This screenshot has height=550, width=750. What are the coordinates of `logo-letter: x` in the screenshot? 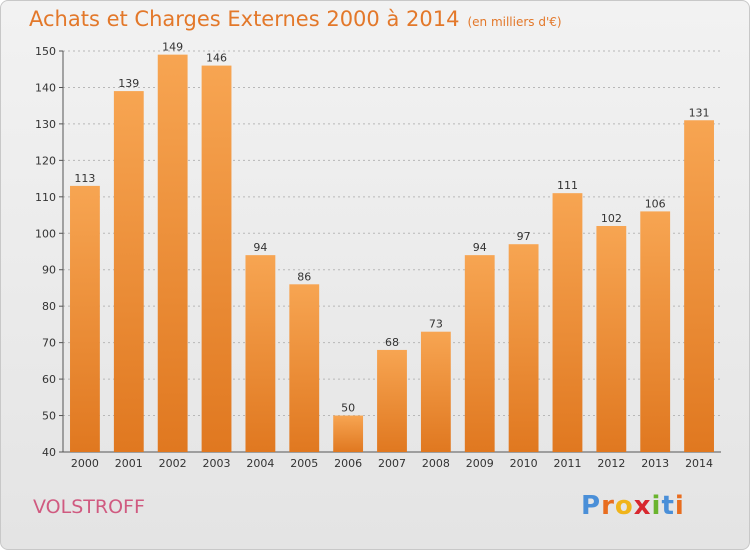 It's located at (642, 506).